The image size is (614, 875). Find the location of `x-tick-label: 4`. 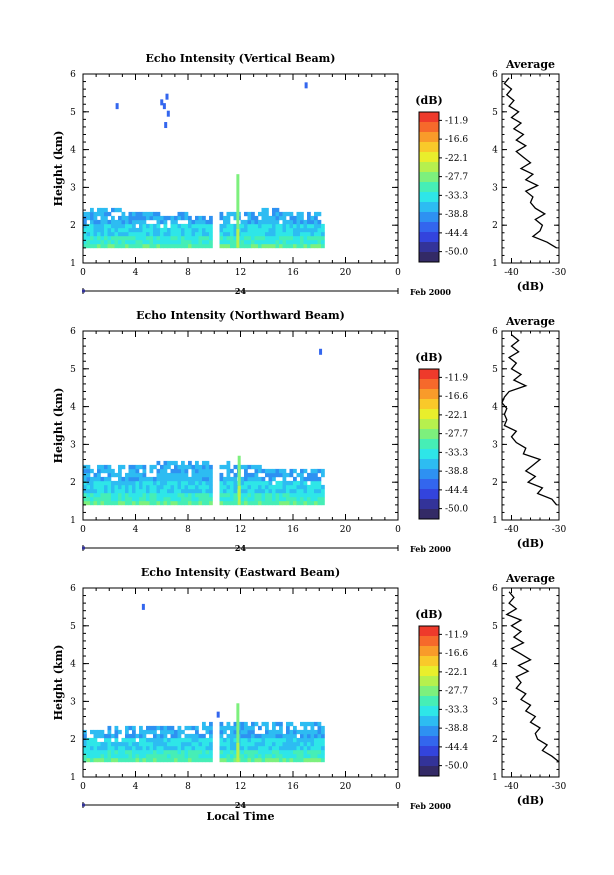

x-tick-label: 4 is located at coordinates (136, 787).